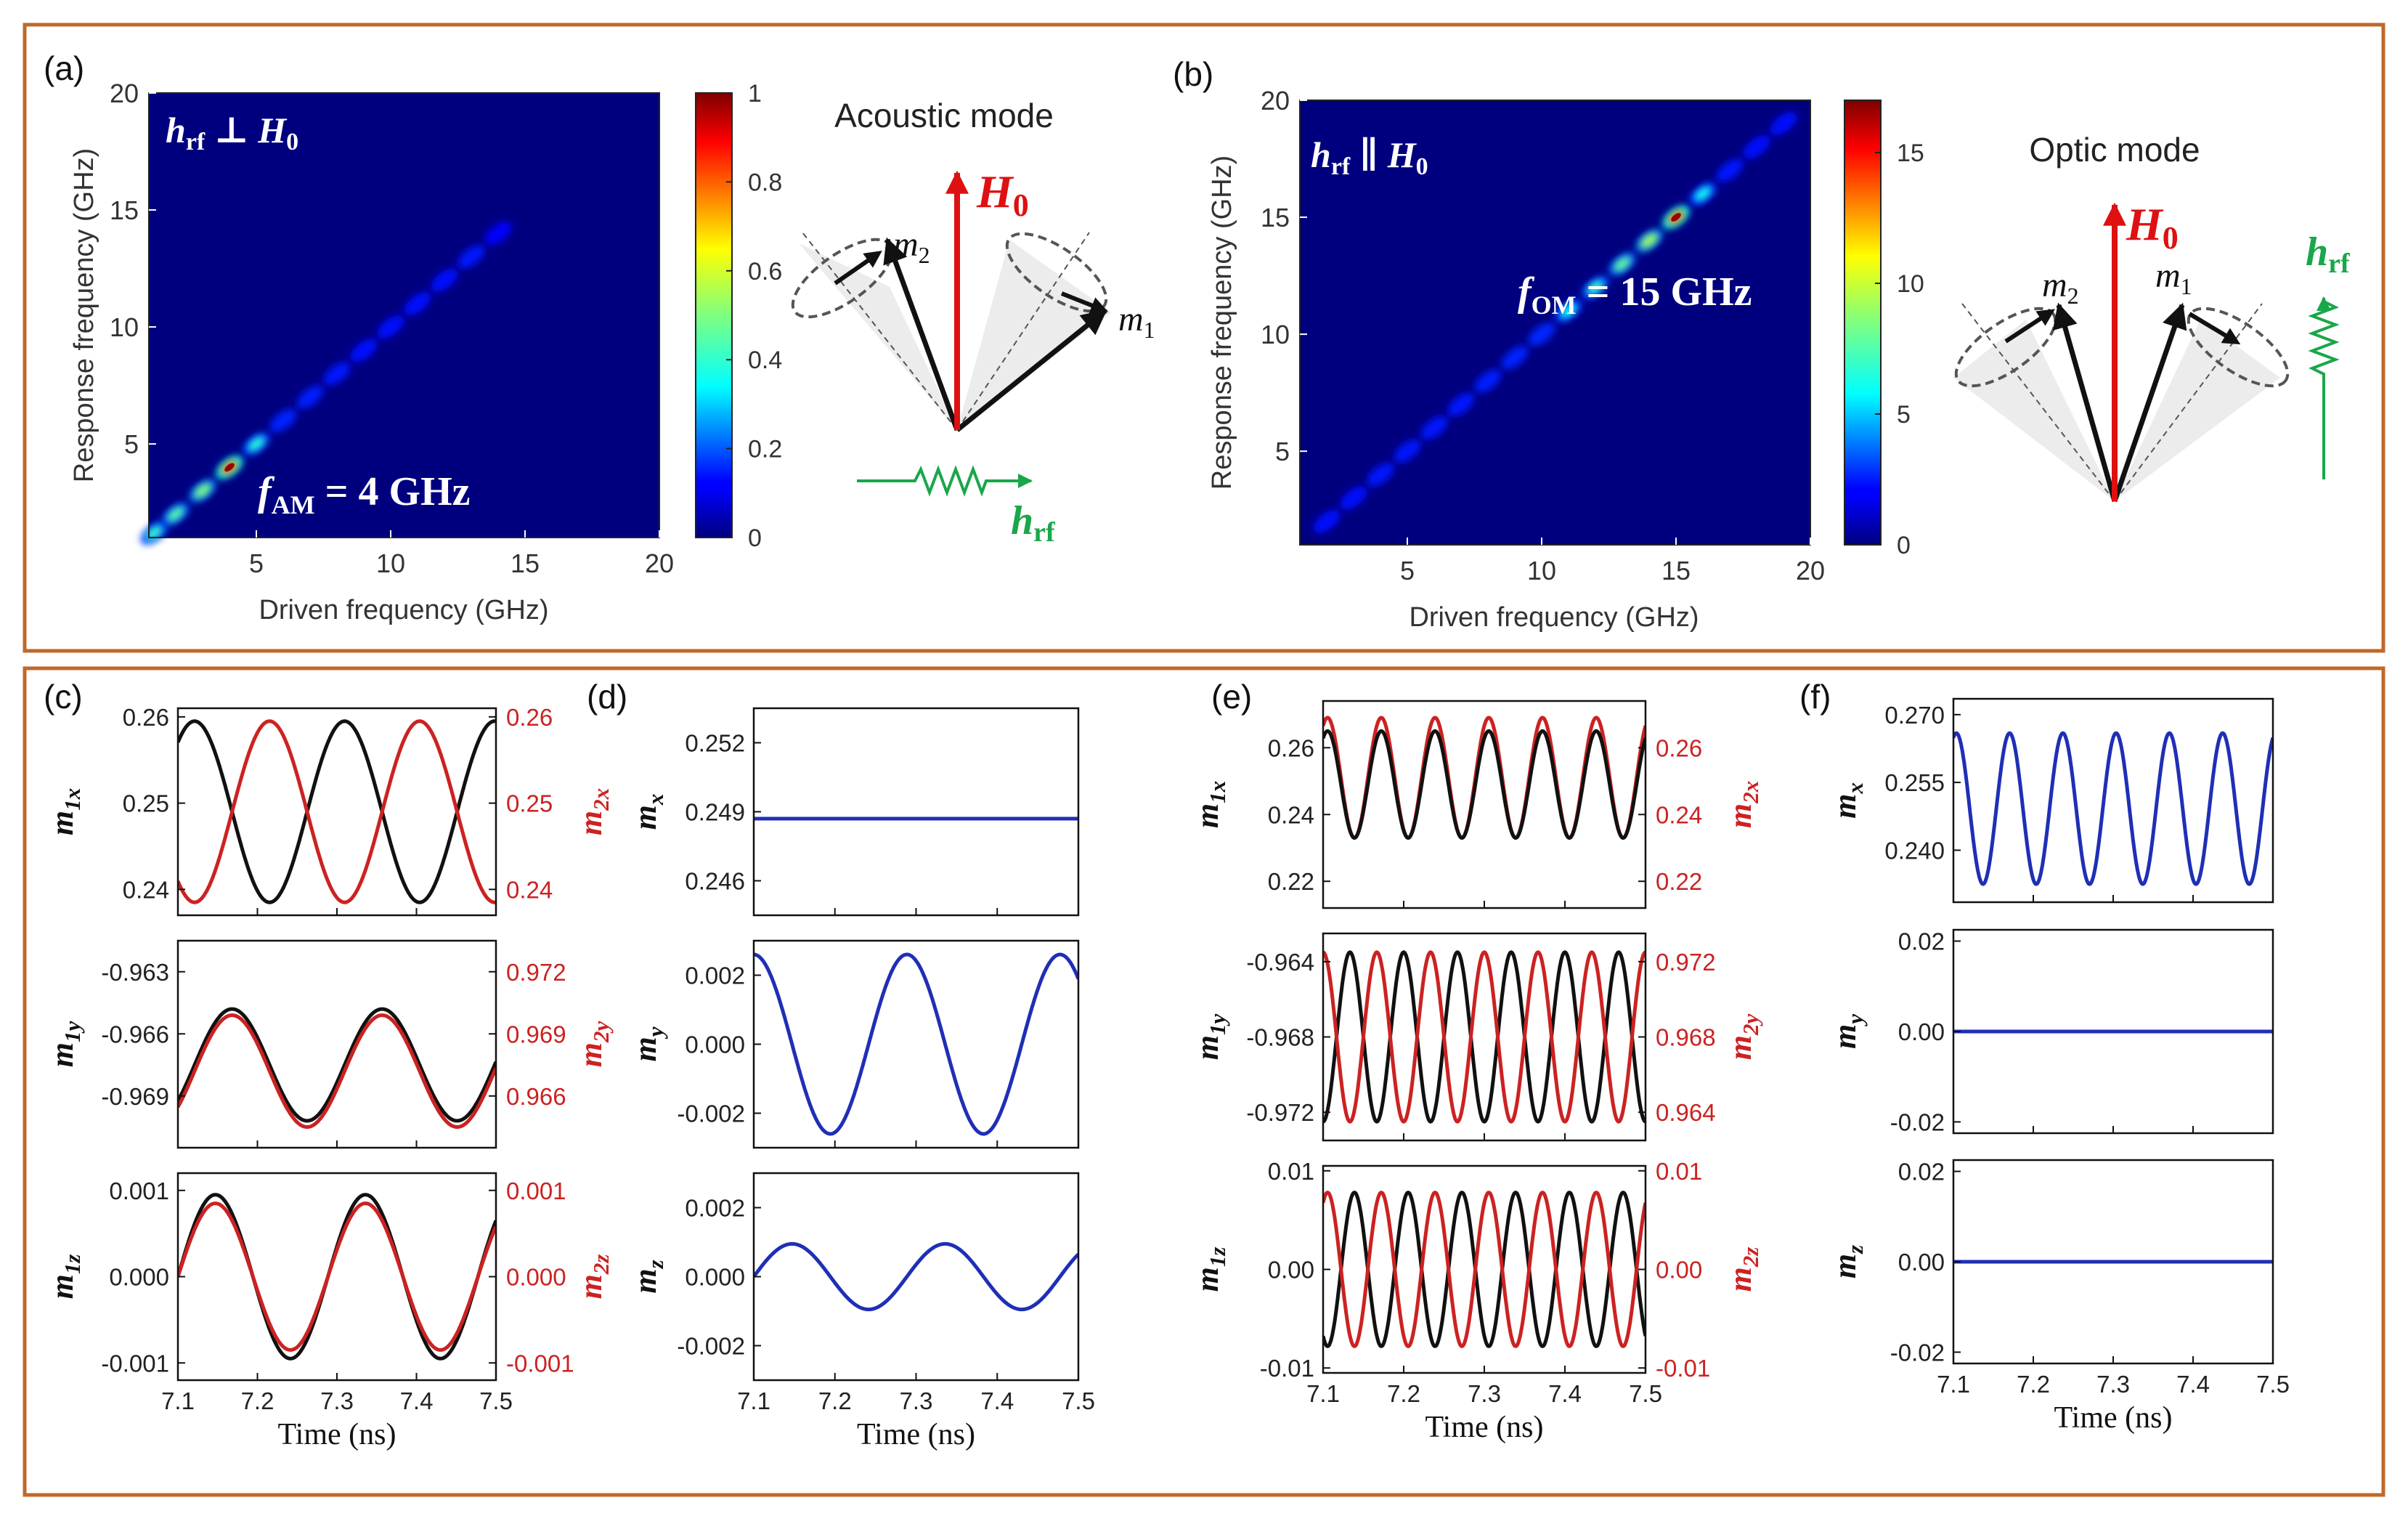 This screenshot has width=2408, height=1524. I want to click on panel-d-subplot-3-xtick-label: 7.4, so click(997, 1400).